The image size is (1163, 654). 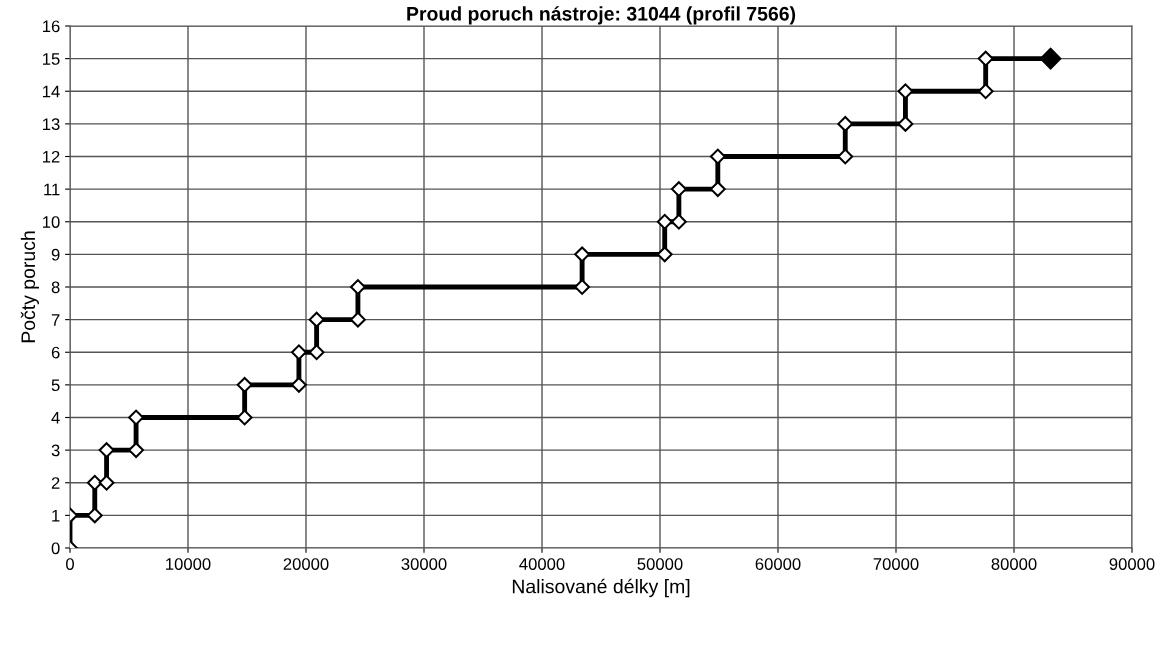 What do you see at coordinates (70, 564) in the screenshot?
I see `x-tick-label: 0` at bounding box center [70, 564].